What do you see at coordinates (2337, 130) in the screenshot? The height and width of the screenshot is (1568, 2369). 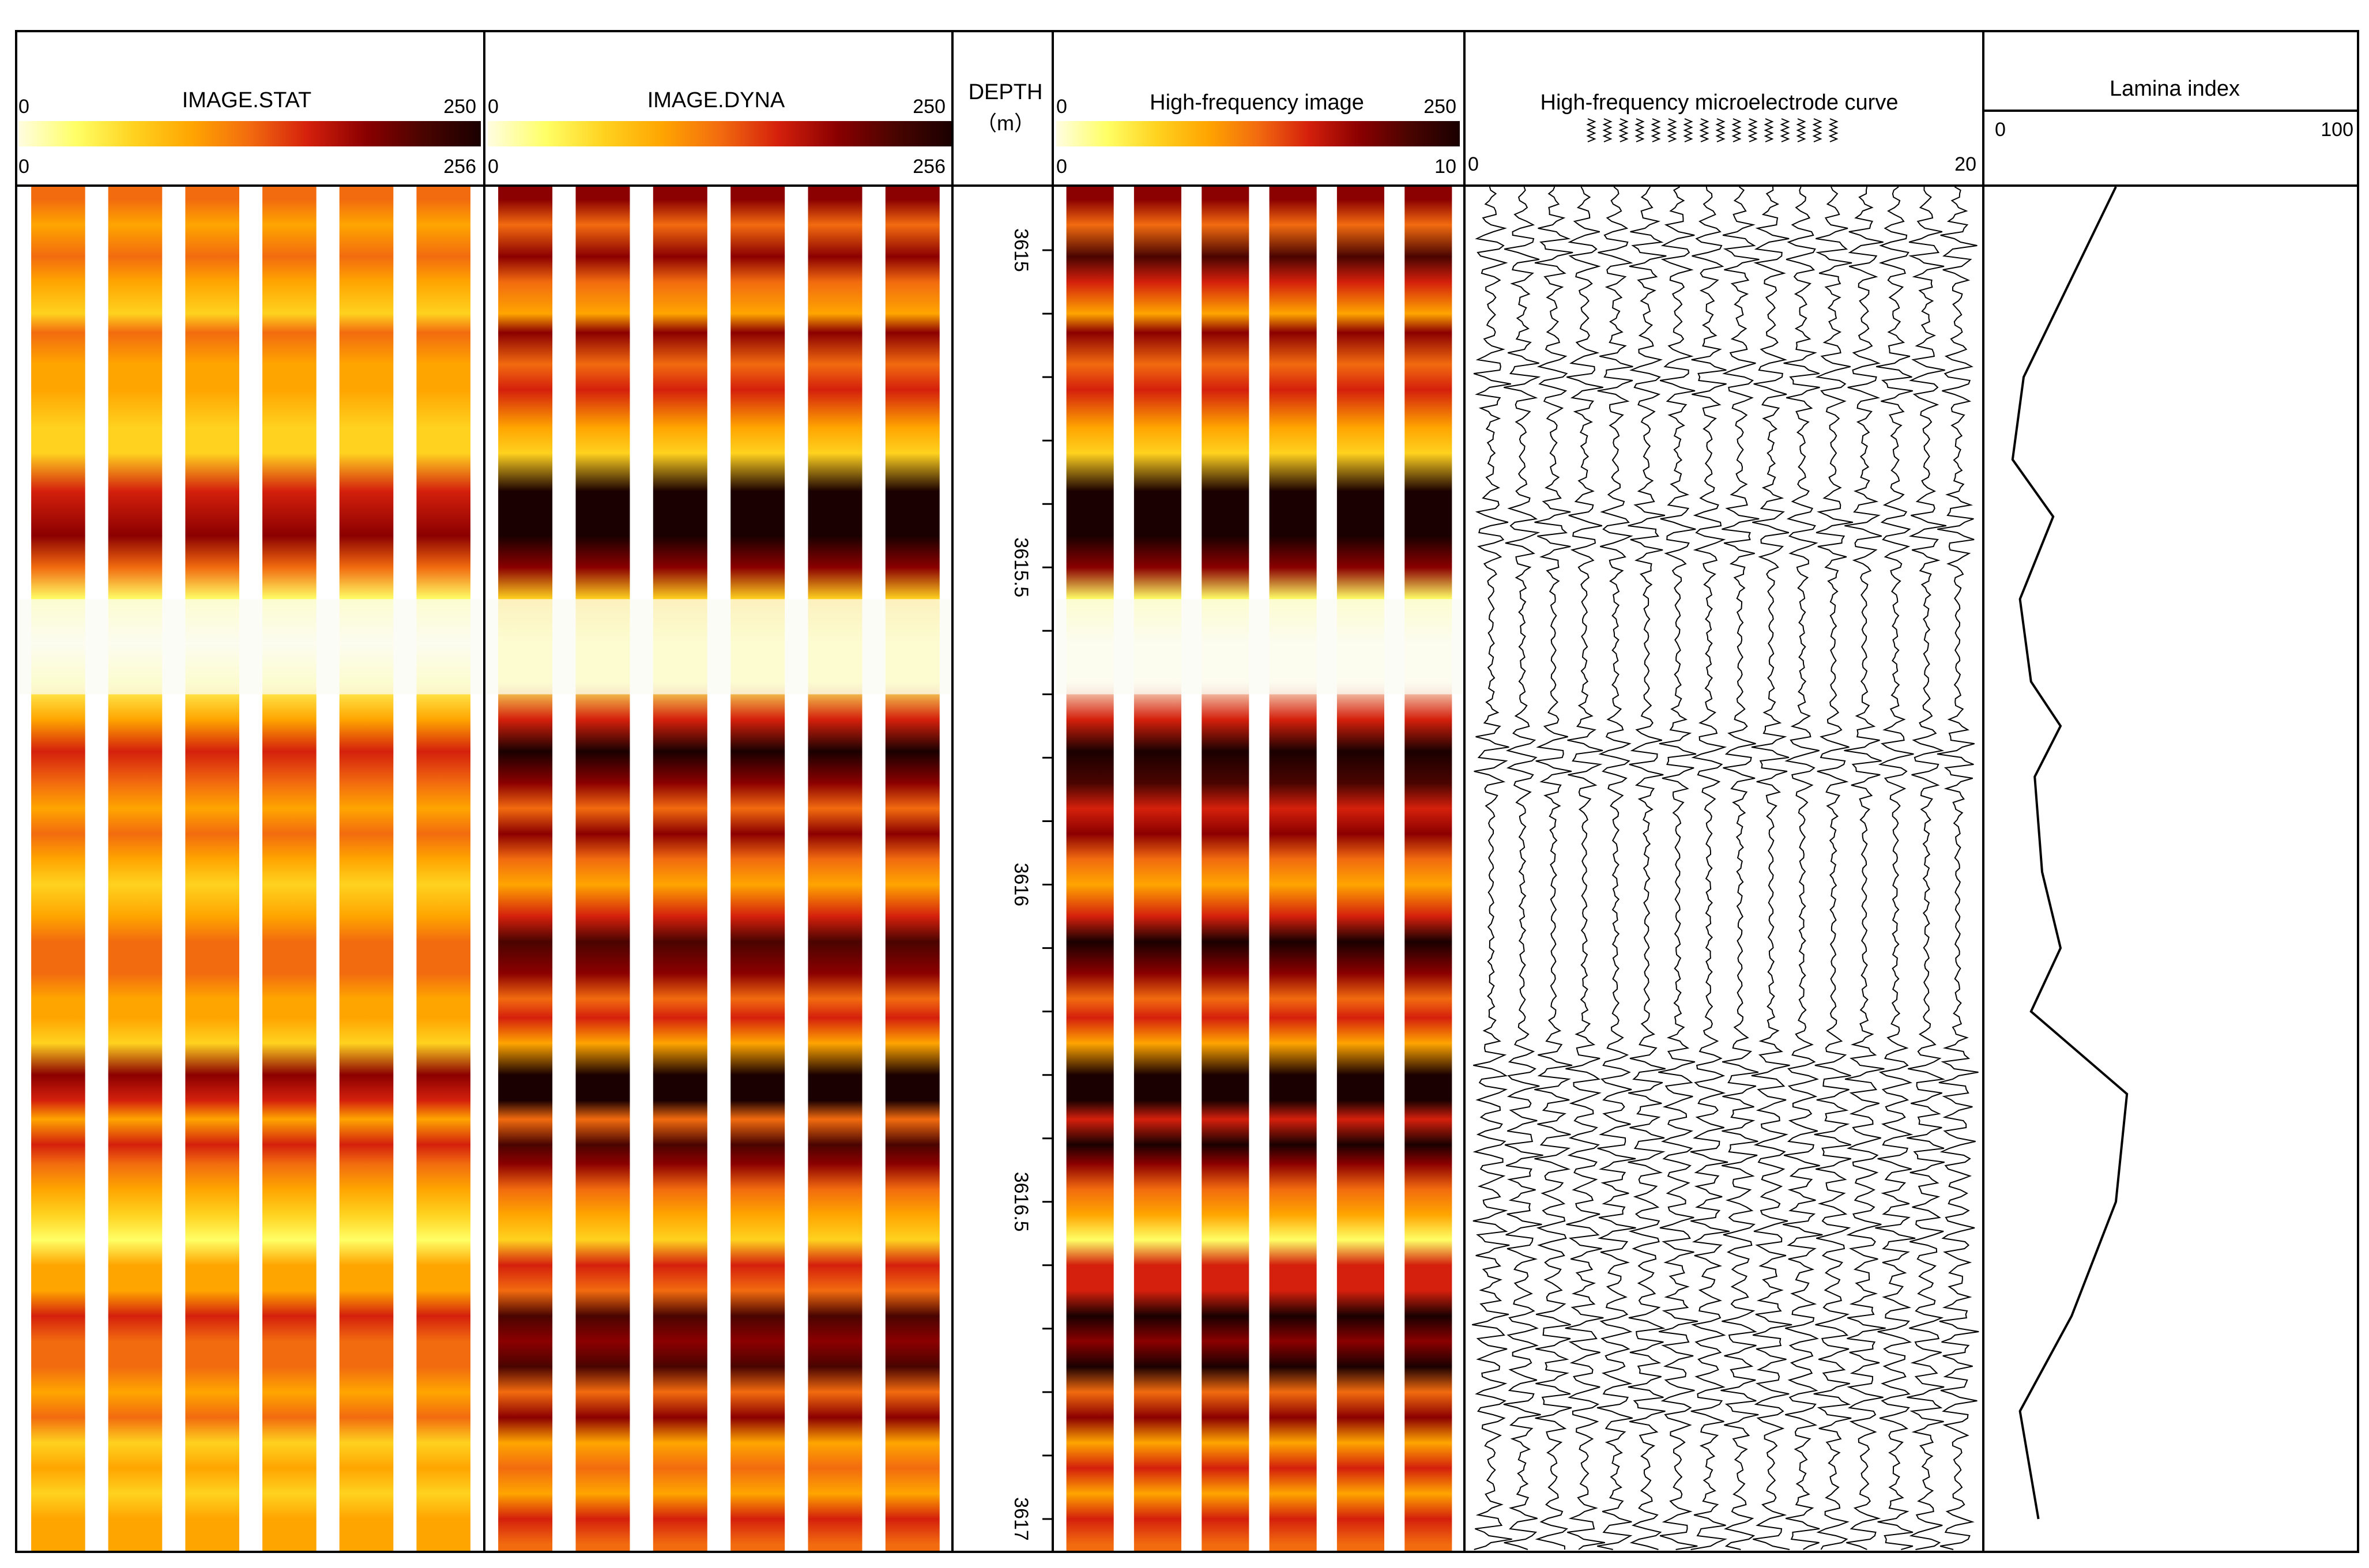 I see `lamina-scale-max: 100` at bounding box center [2337, 130].